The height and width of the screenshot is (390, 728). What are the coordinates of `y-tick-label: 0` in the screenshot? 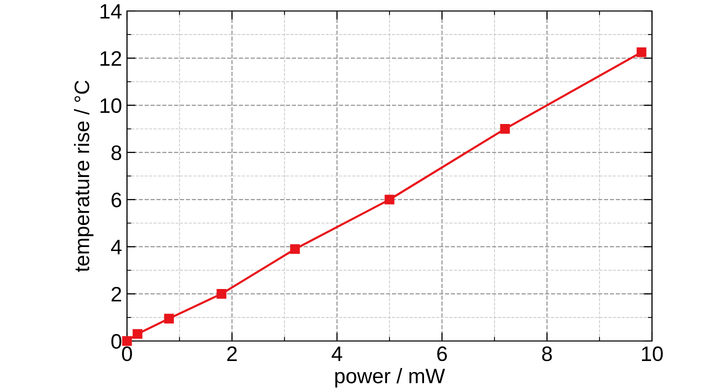 It's located at (116, 341).